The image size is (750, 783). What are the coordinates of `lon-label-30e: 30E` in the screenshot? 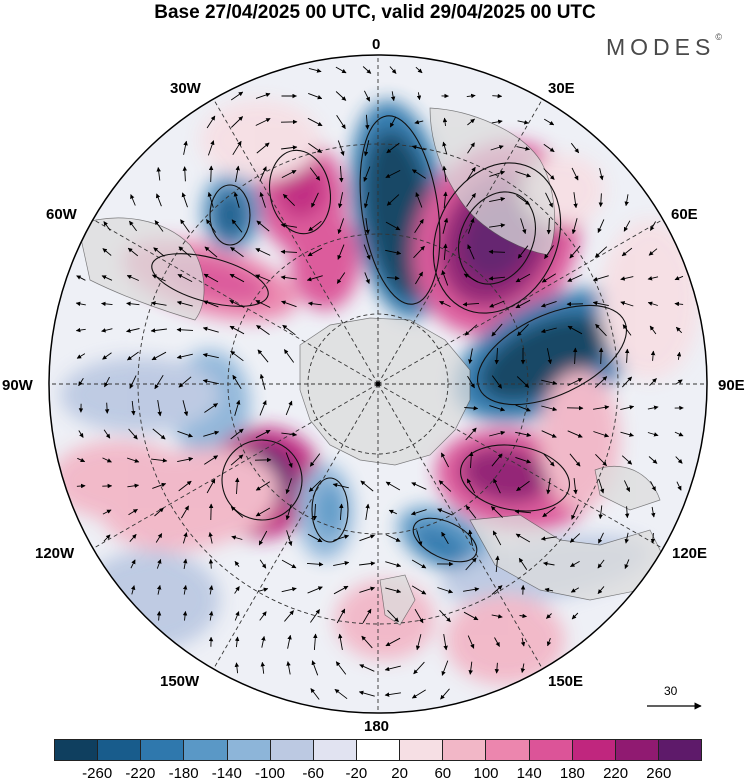 It's located at (561, 88).